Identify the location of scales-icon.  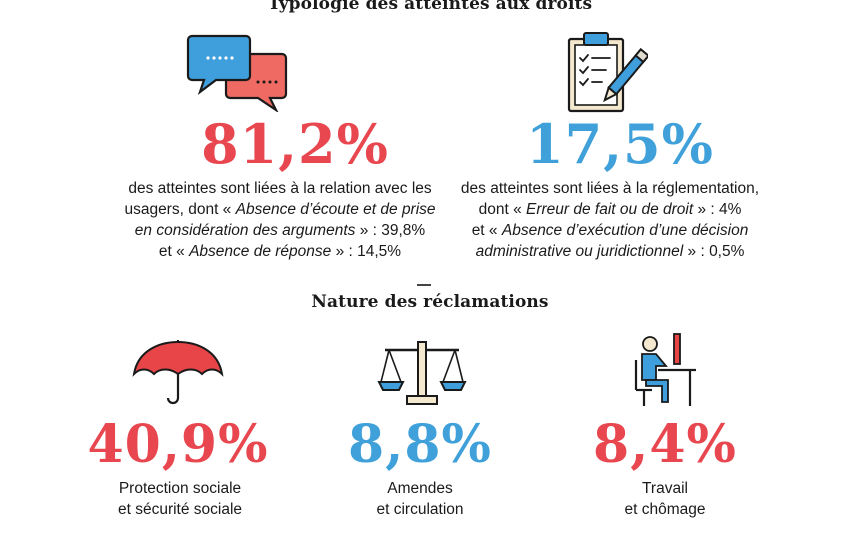
(422, 373).